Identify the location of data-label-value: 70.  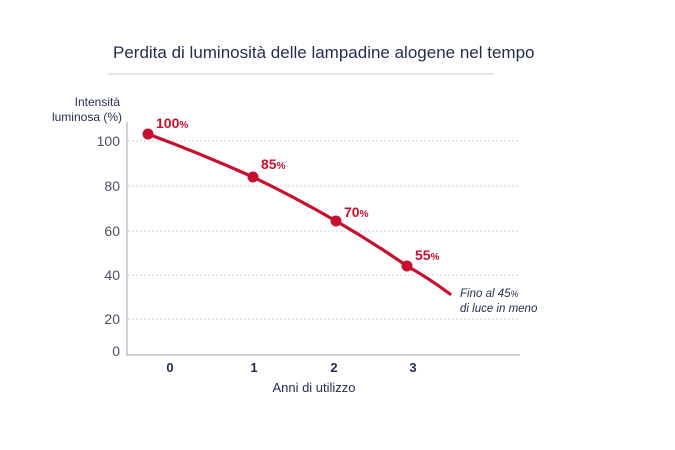
(352, 212).